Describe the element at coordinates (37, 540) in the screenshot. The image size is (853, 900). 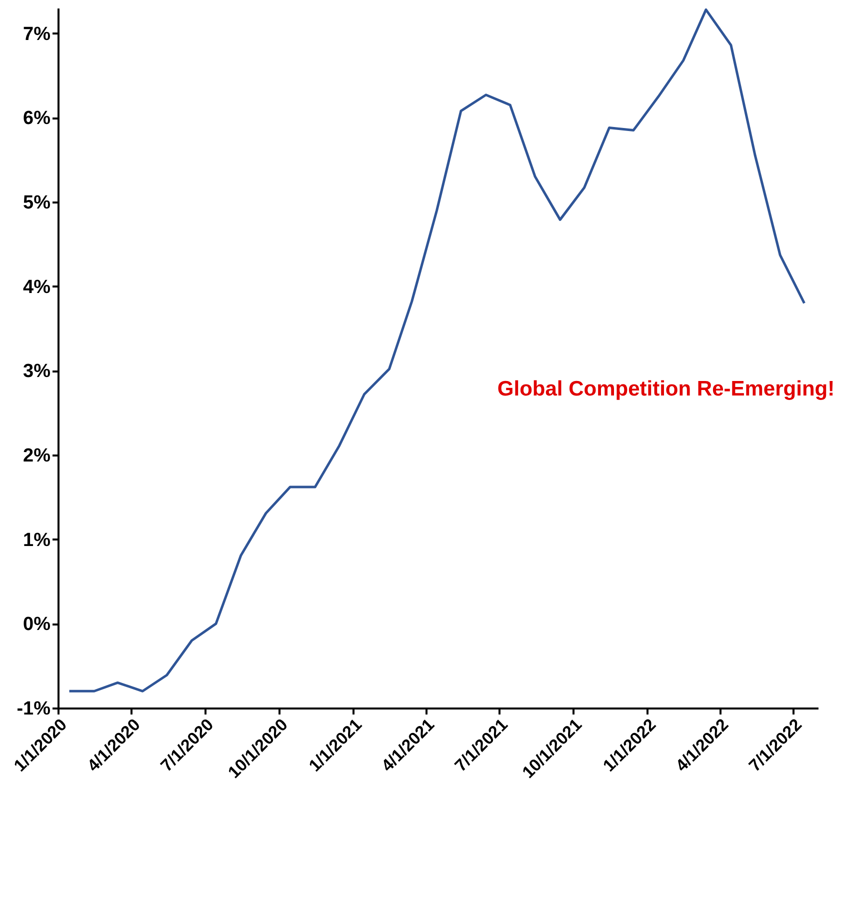
I see `y-tick-label: 1%` at that location.